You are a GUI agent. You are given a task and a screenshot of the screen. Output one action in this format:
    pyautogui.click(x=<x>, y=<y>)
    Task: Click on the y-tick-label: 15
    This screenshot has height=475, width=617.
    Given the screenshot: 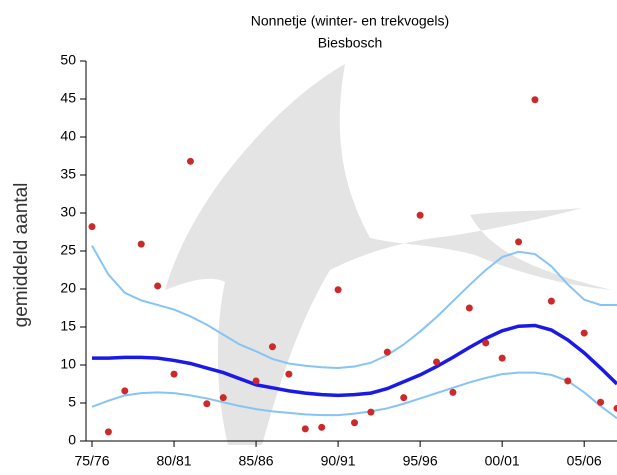 What is the action you would take?
    pyautogui.click(x=68, y=326)
    